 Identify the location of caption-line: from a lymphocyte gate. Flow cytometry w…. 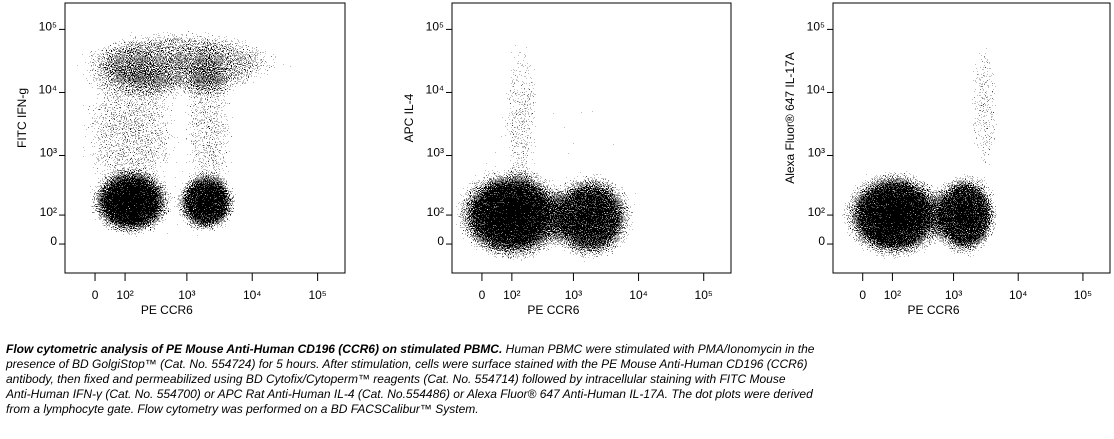
(242, 409).